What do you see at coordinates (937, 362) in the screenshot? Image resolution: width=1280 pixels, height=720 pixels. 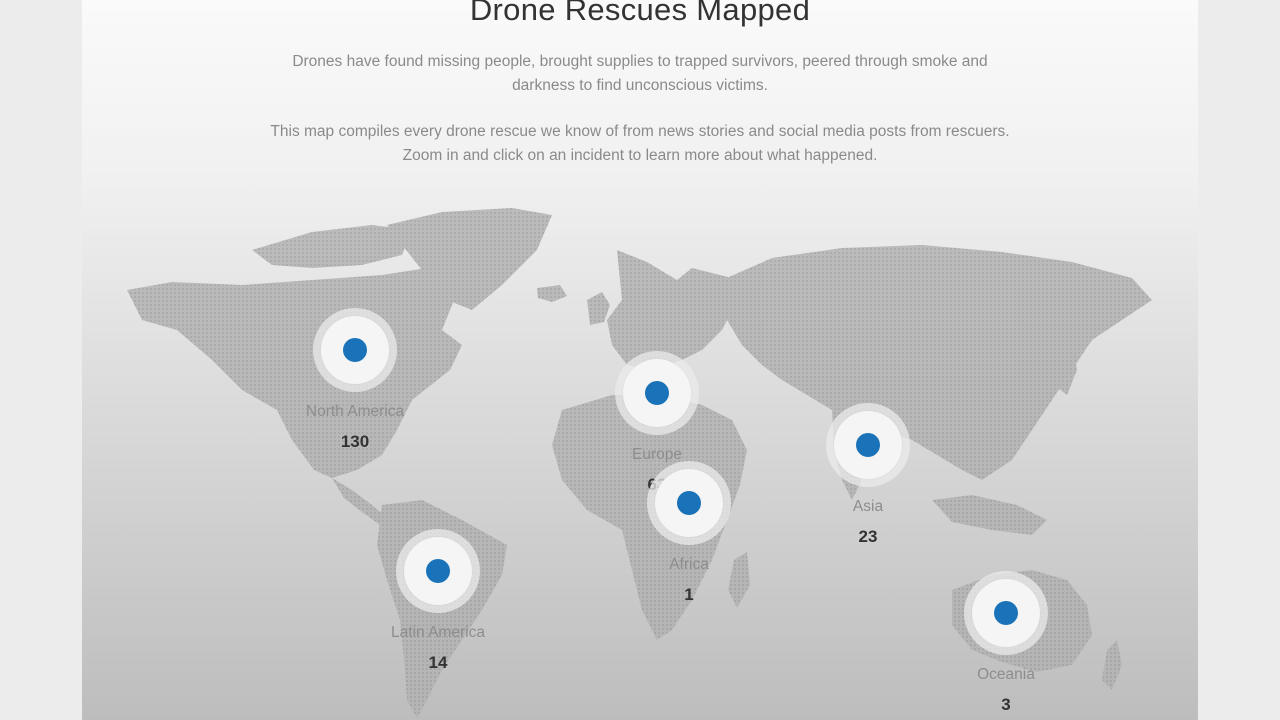 I see `land-asia` at bounding box center [937, 362].